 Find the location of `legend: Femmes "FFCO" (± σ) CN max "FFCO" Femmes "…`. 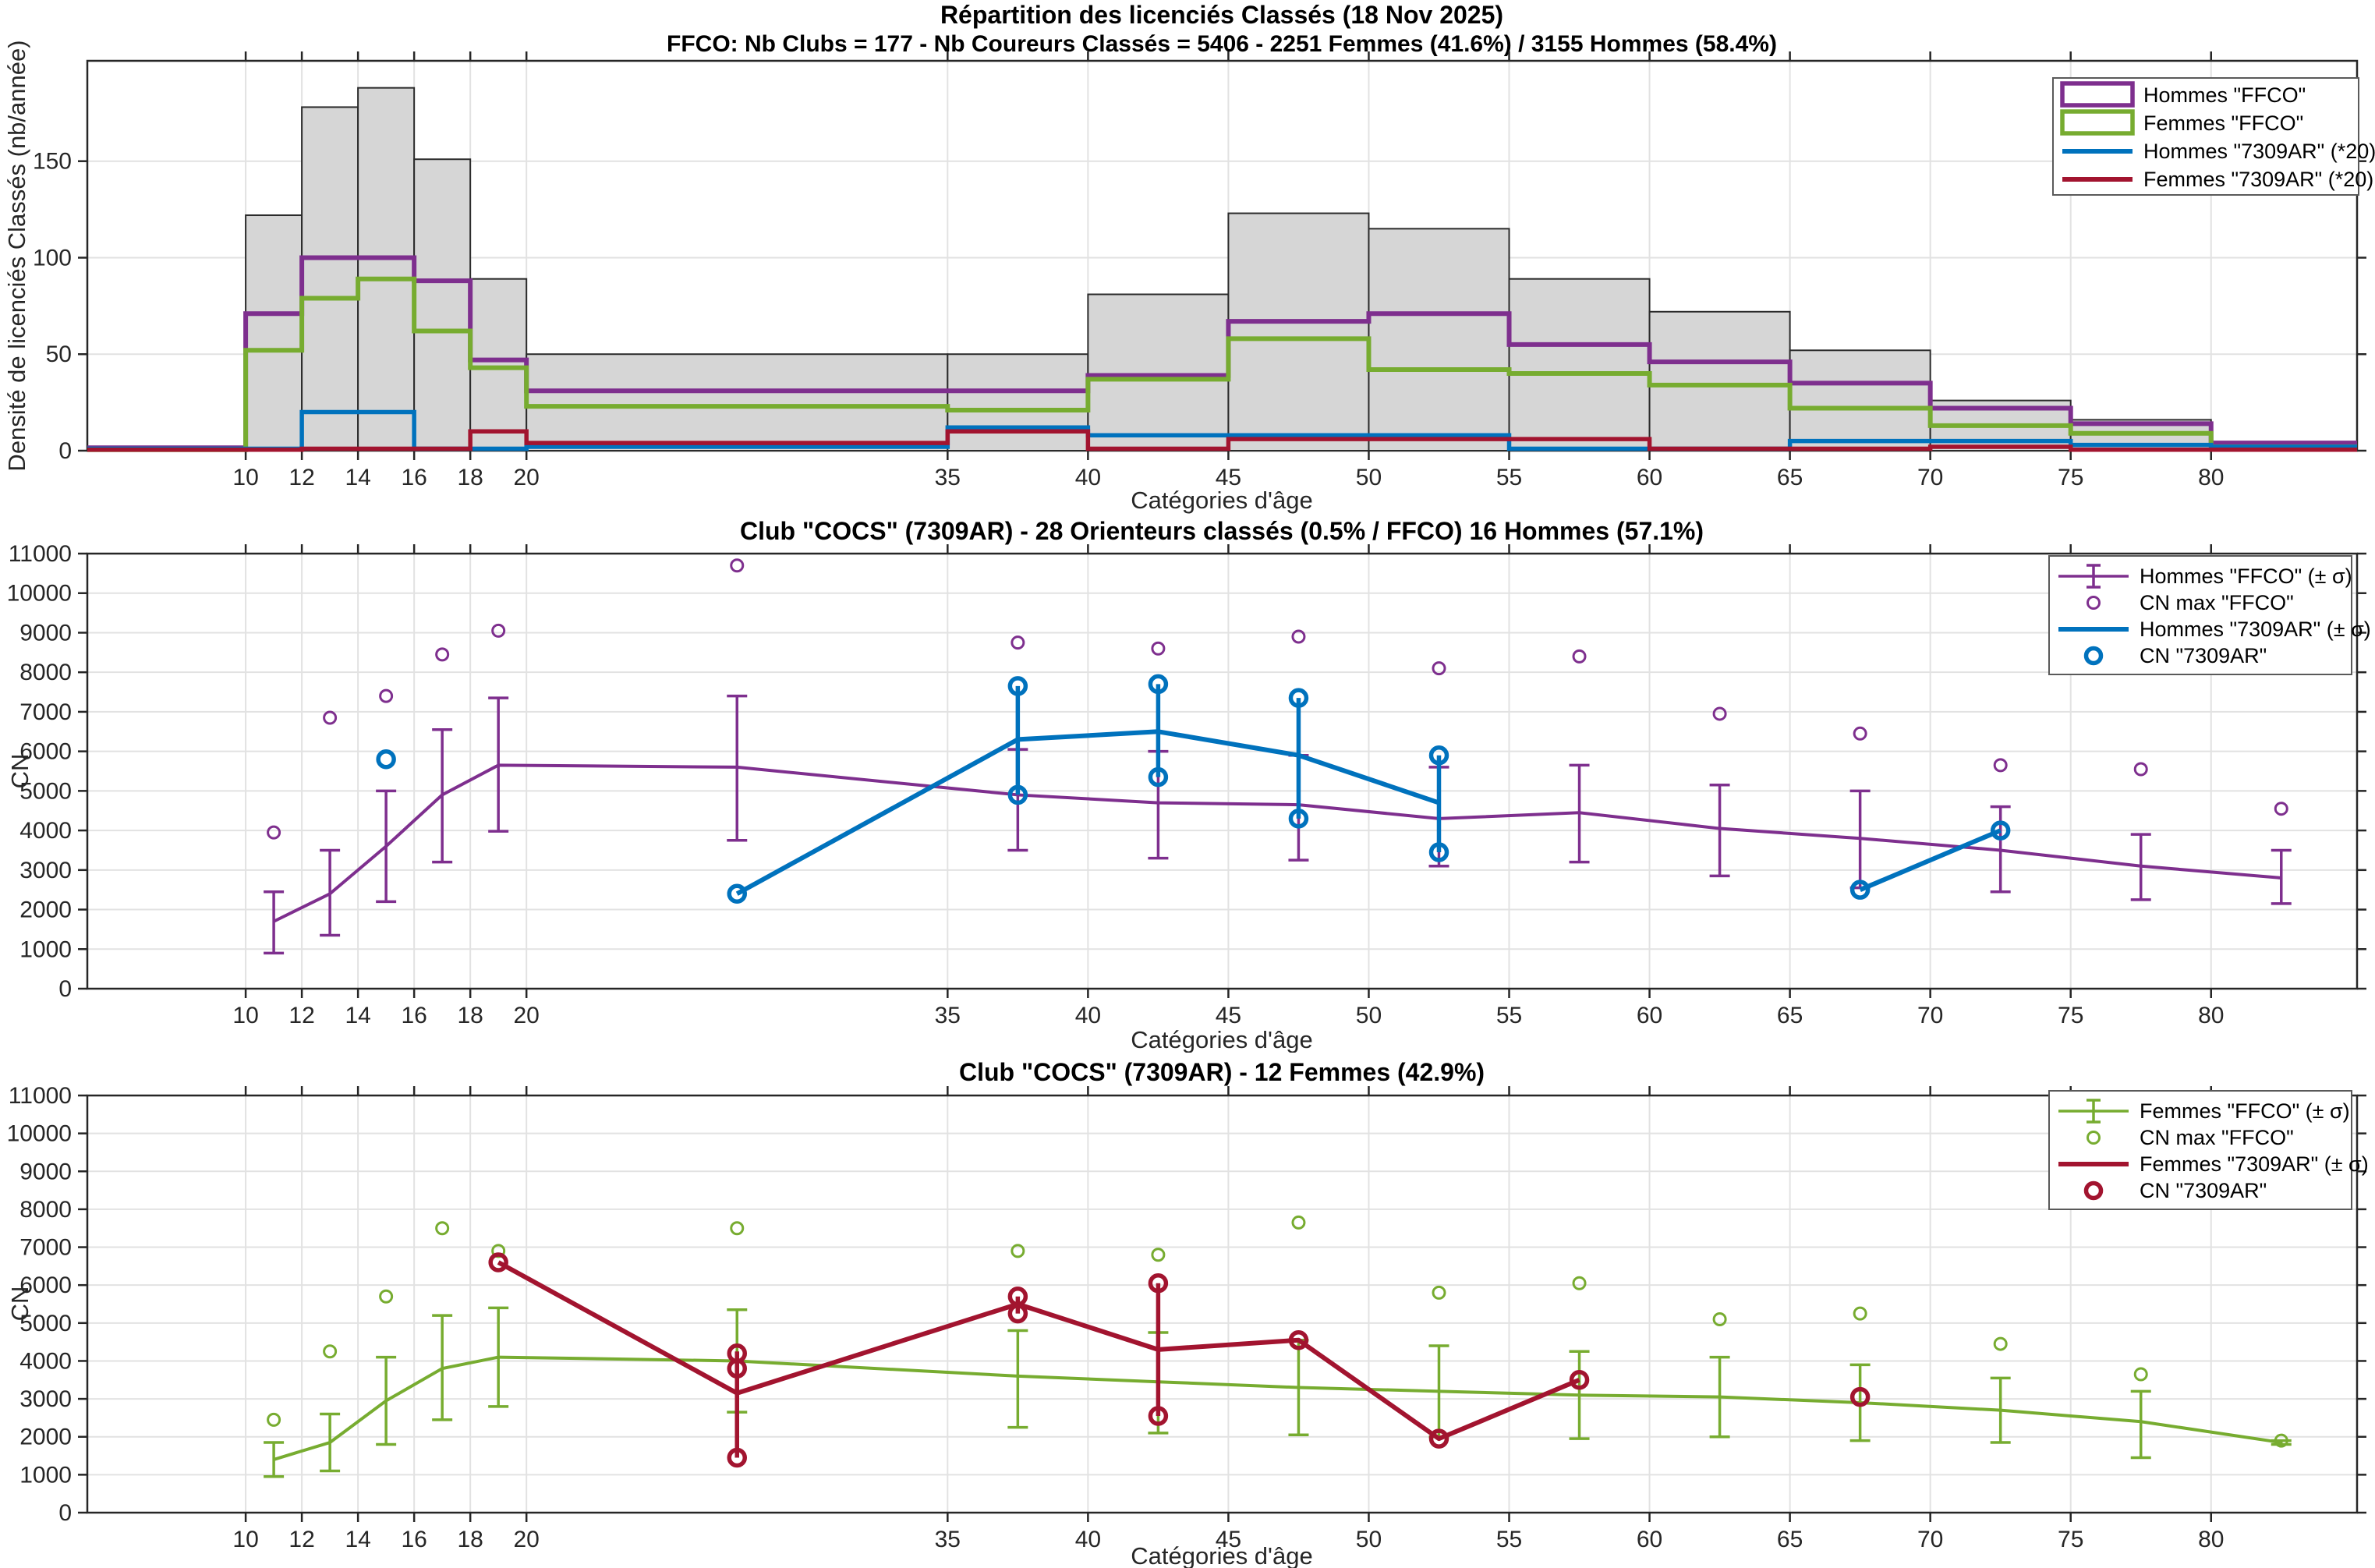

legend: Femmes "FFCO" (± σ) CN max "FFCO" Femmes "… is located at coordinates (2208, 1150).